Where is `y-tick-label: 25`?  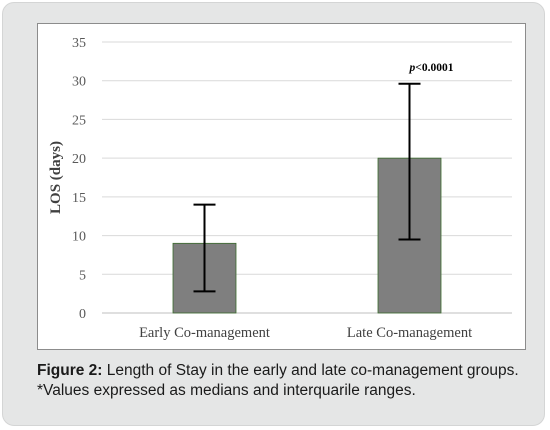
y-tick-label: 25 is located at coordinates (79, 120).